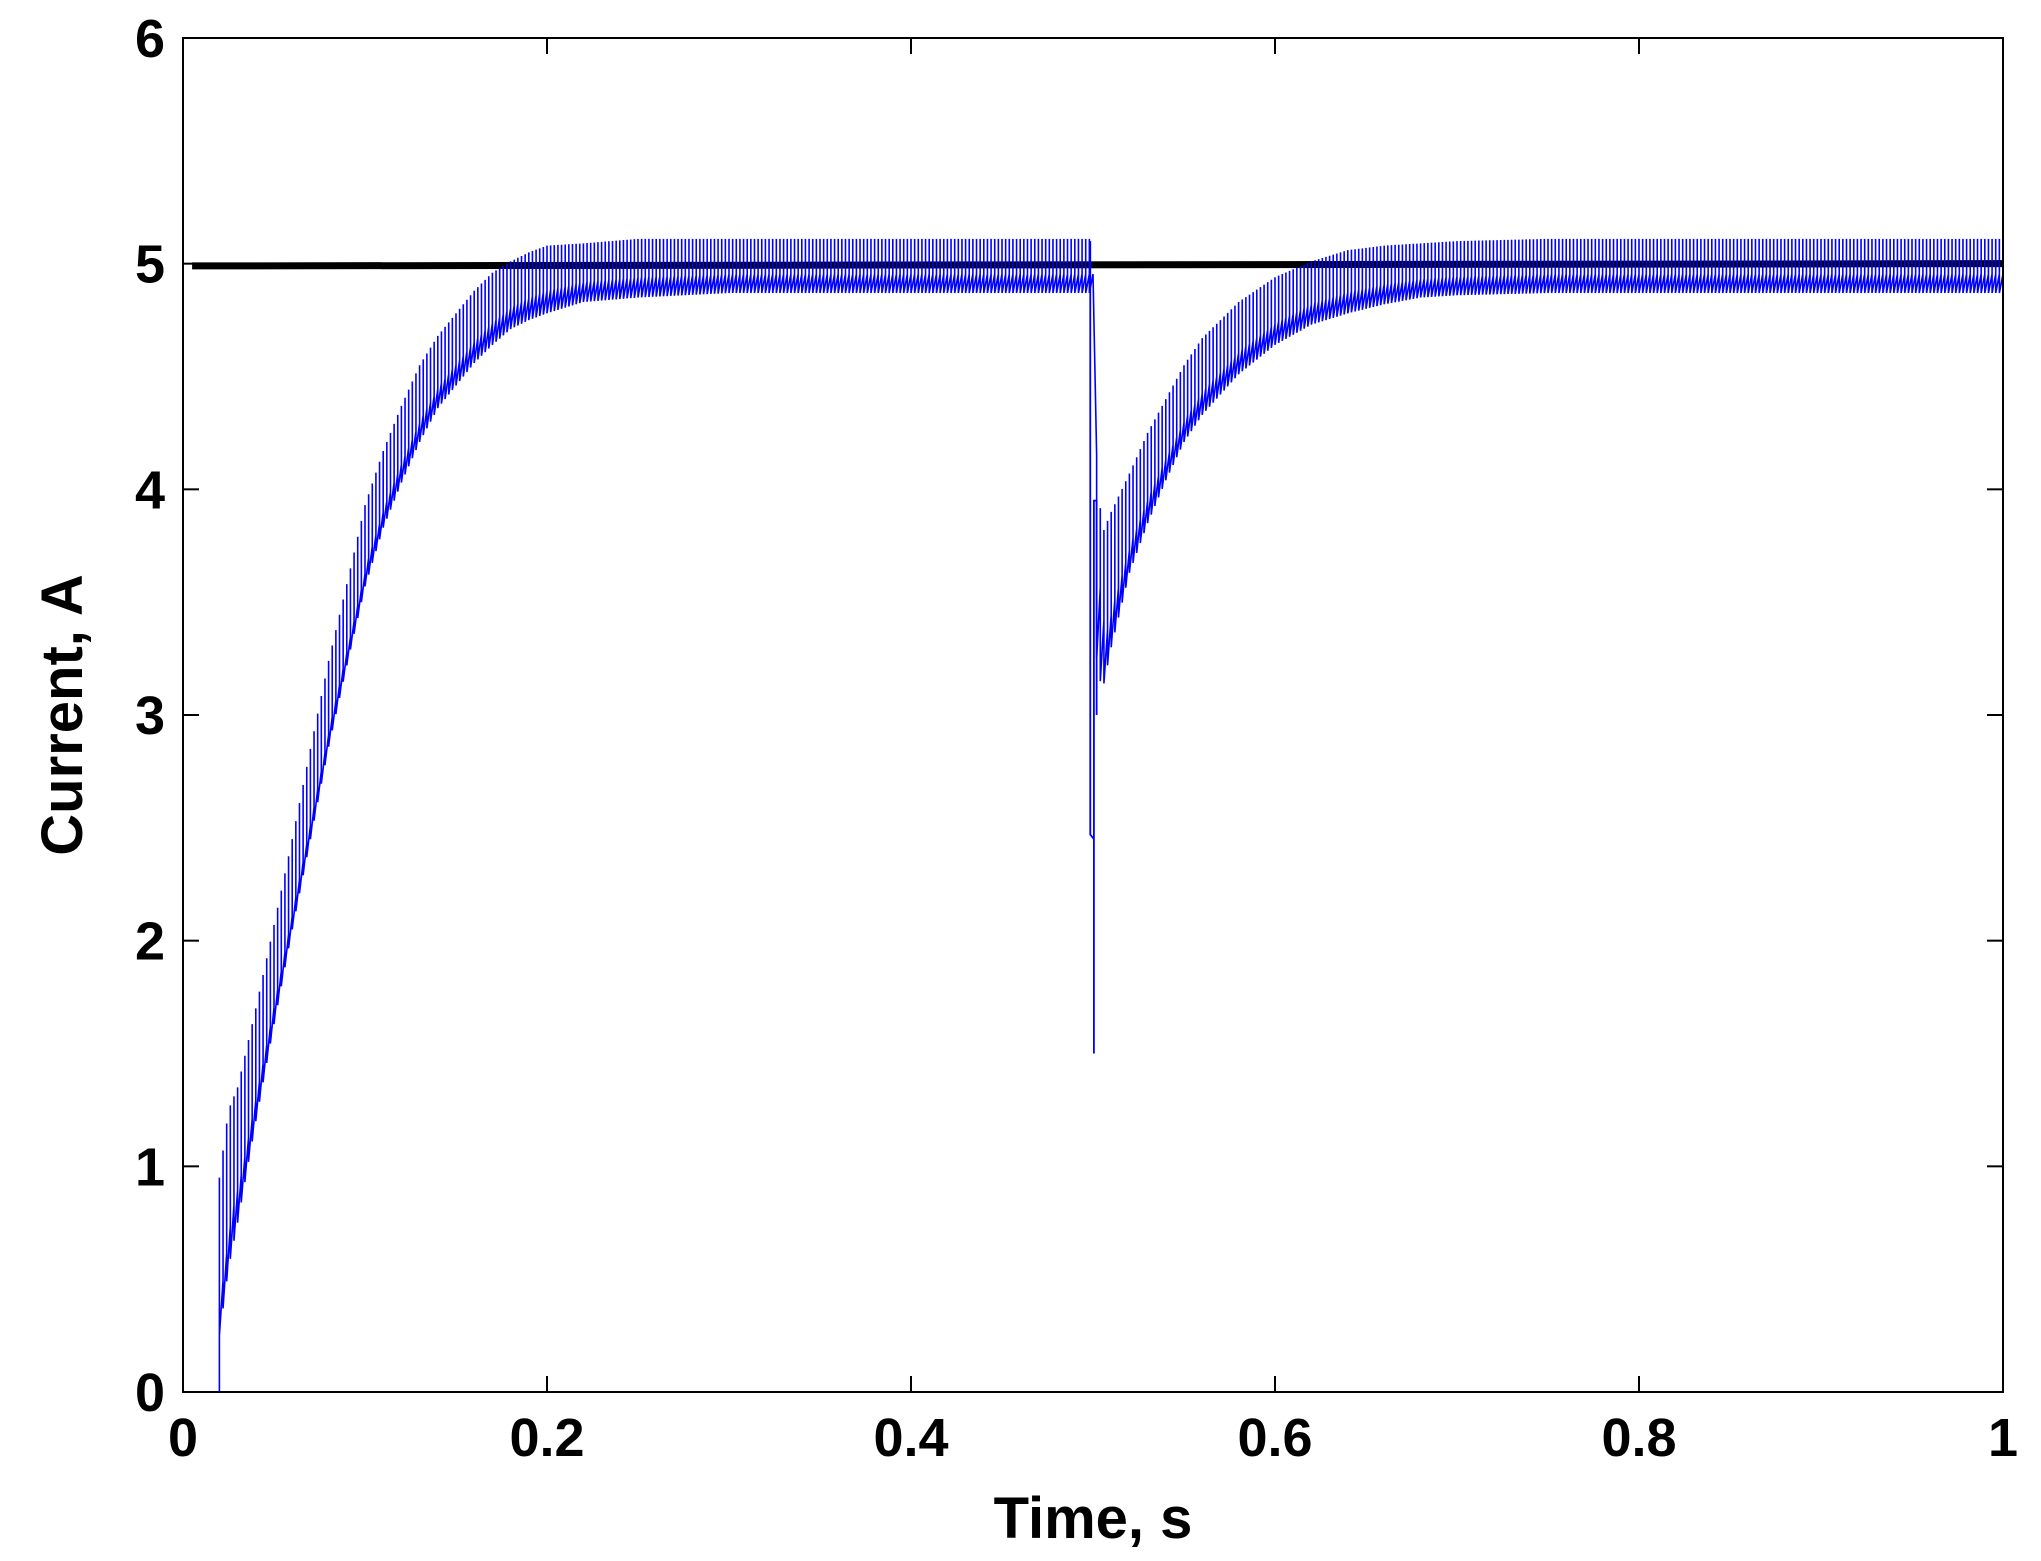 This screenshot has height=1561, width=2041. Describe the element at coordinates (1274, 1438) in the screenshot. I see `x-tick-label: 0.6` at that location.